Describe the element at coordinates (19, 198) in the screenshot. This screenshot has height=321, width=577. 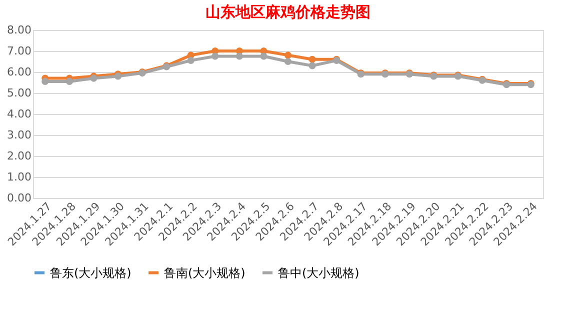
I see `y-tick-label: 0.00` at that location.